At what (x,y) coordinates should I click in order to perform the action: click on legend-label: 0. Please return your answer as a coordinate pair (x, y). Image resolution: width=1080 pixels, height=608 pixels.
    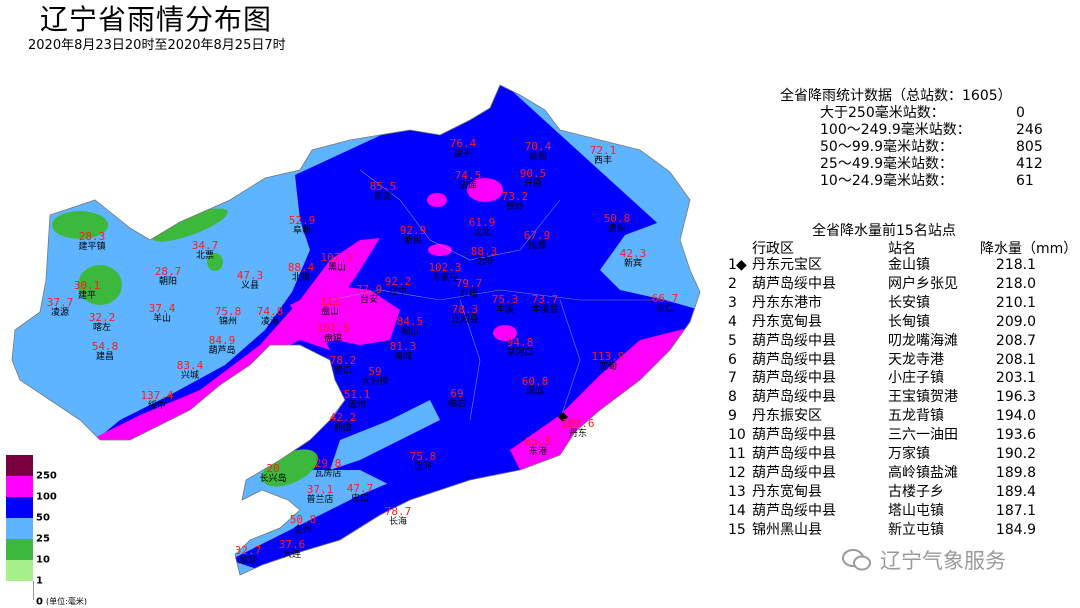
    Looking at the image, I should click on (39, 602).